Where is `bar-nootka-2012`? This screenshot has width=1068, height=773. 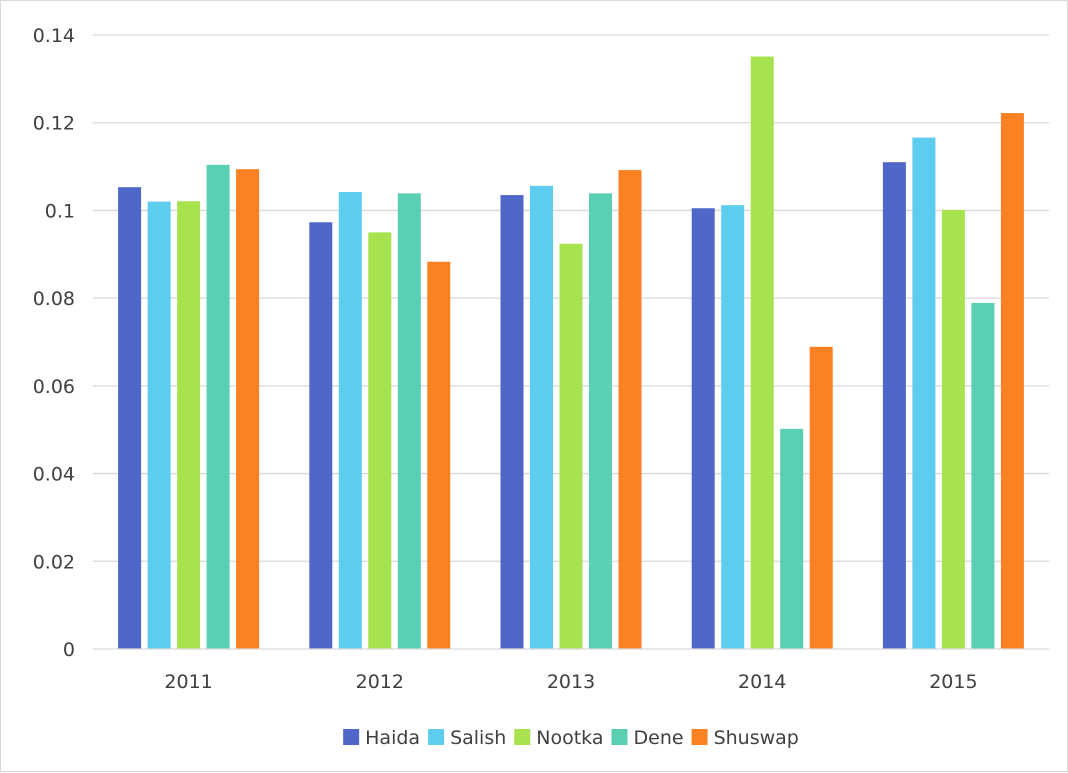 bar-nootka-2012 is located at coordinates (380, 440).